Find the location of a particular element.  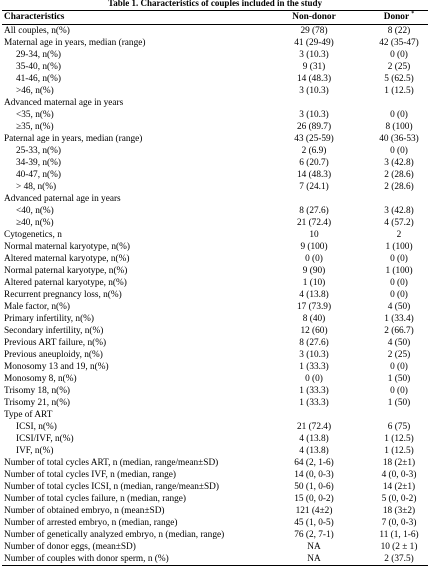

value-cell: 2 (37.5) is located at coordinates (399, 559).